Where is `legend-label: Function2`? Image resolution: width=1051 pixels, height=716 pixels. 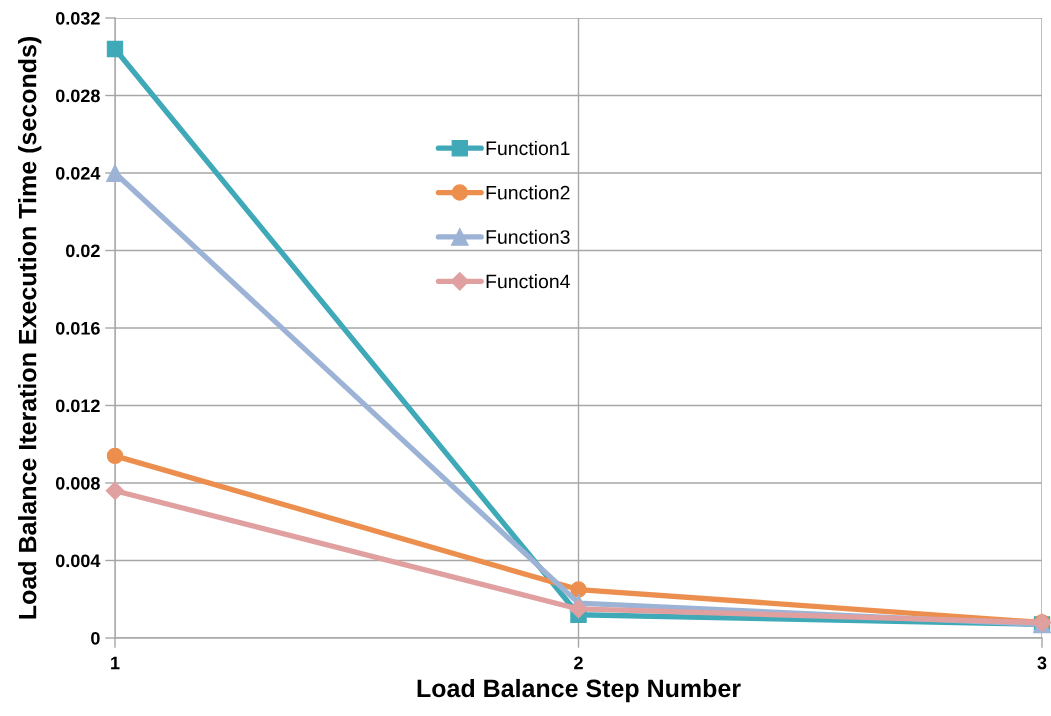 legend-label: Function2 is located at coordinates (528, 192).